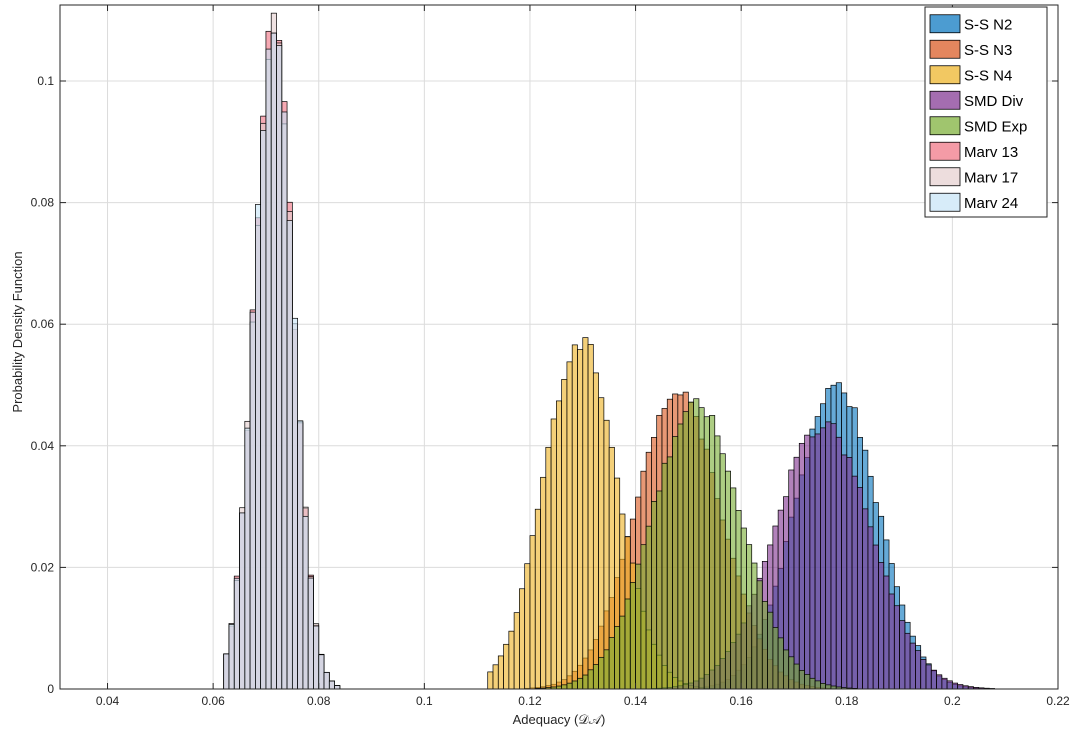  What do you see at coordinates (696, 544) in the screenshot?
I see `series-smd-exp` at bounding box center [696, 544].